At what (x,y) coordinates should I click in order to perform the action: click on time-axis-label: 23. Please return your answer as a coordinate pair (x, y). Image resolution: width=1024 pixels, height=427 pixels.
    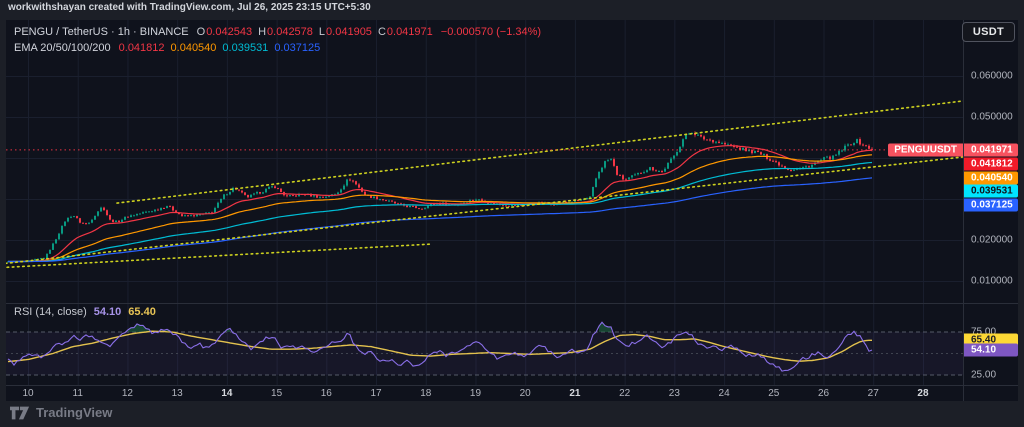
    Looking at the image, I should click on (674, 393).